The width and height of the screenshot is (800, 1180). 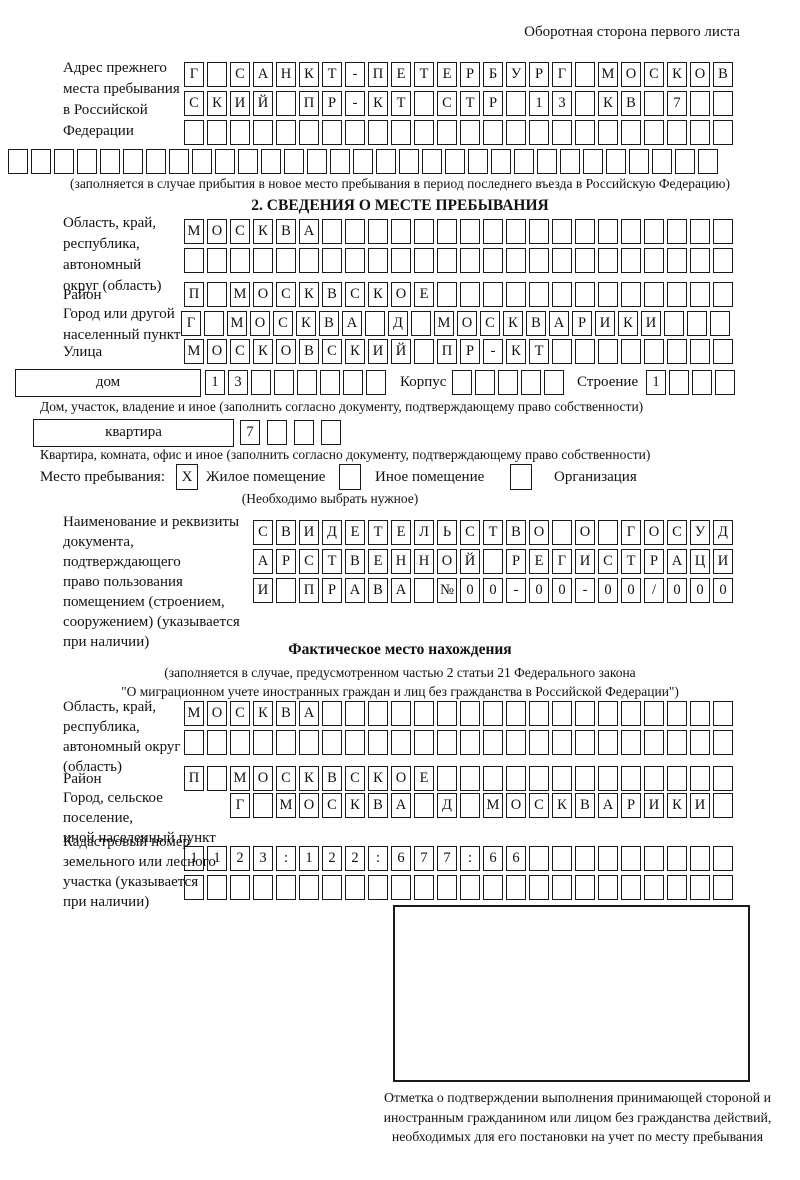 What do you see at coordinates (309, 103) in the screenshot?
I see `char-box: П` at bounding box center [309, 103].